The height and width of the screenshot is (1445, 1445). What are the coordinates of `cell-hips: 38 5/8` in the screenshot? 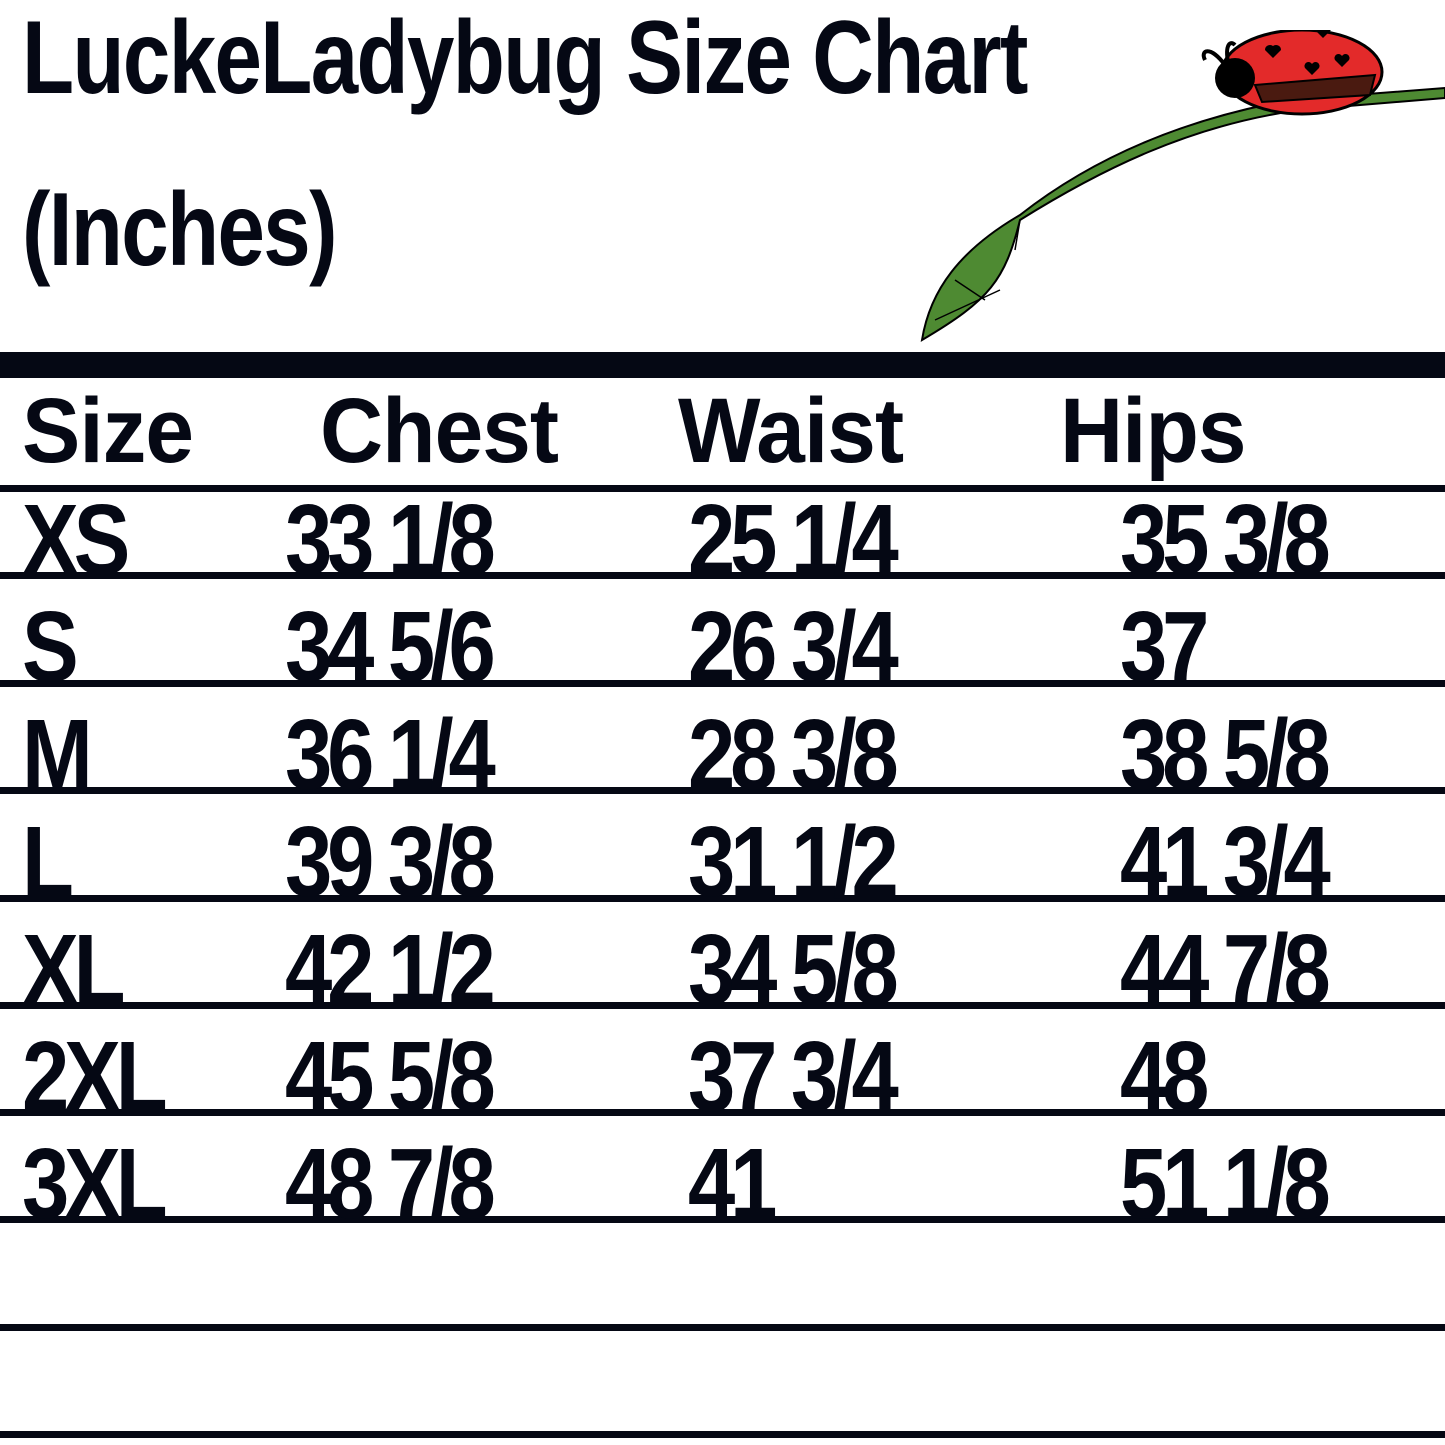 It's located at (1225, 755).